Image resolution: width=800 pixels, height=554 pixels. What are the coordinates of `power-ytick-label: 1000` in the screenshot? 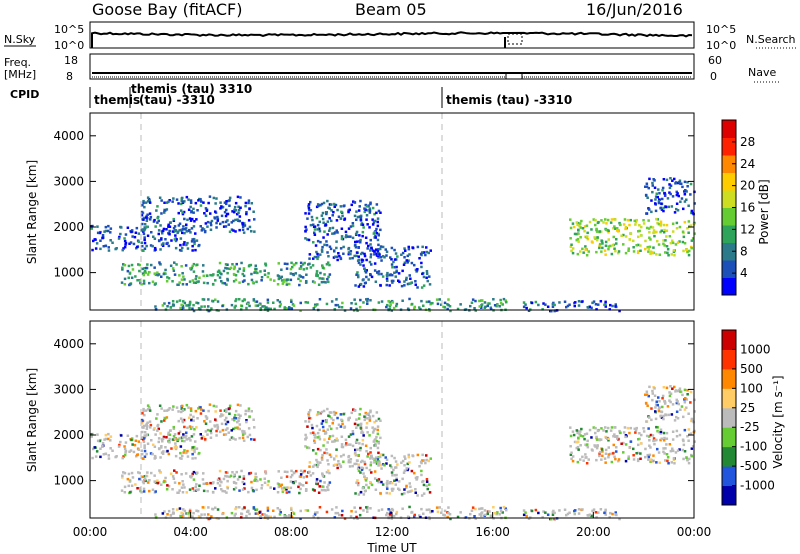 It's located at (68, 273).